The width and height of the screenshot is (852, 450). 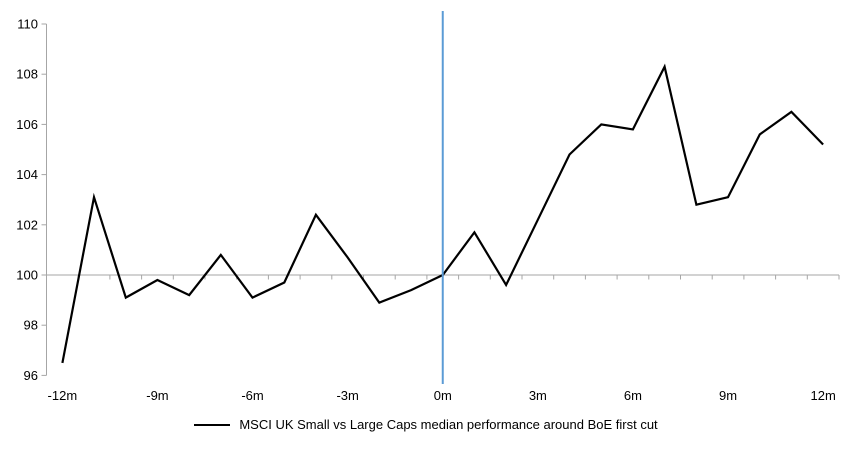 I want to click on x-axis-label: 6m, so click(x=633, y=395).